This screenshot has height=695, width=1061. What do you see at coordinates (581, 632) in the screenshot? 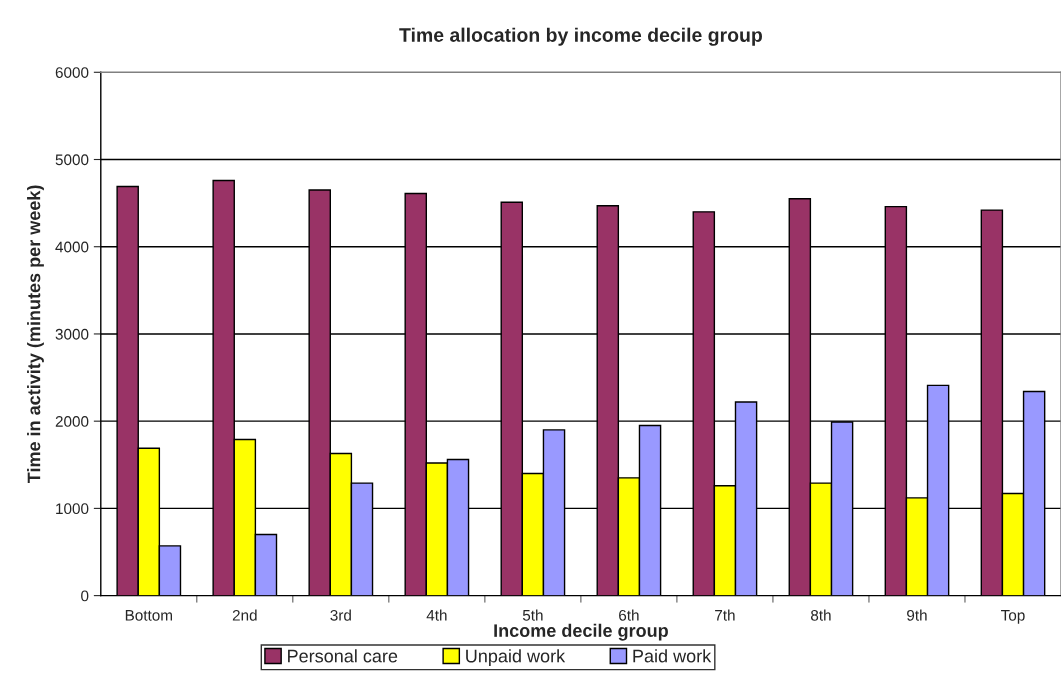
I see `x-axis-title: Income decile group` at bounding box center [581, 632].